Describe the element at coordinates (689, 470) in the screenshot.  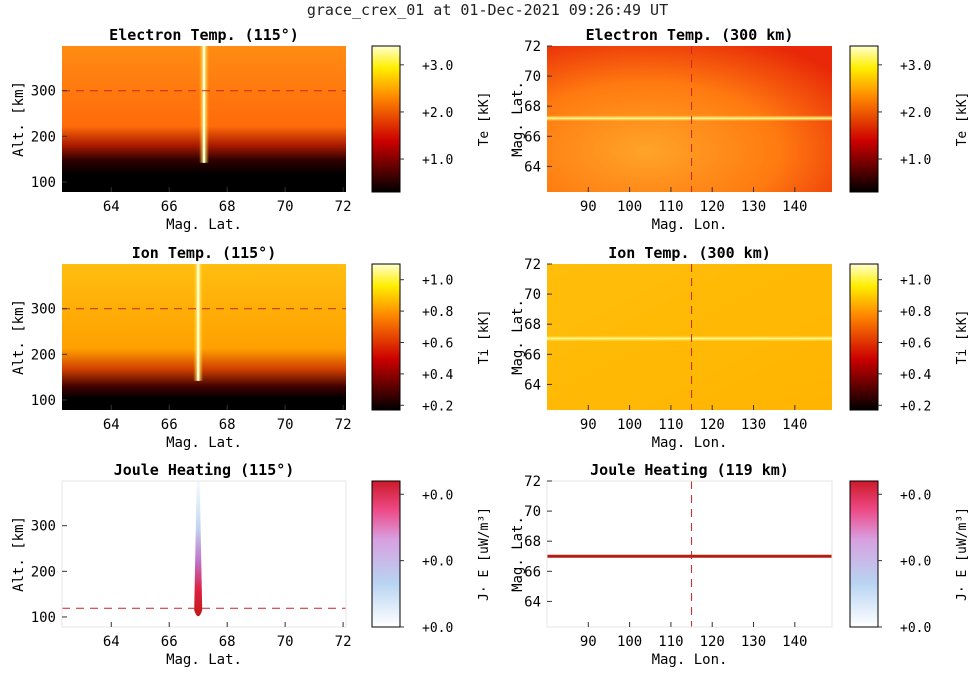
I see `chart-title: Joule Heating (119 km)` at that location.